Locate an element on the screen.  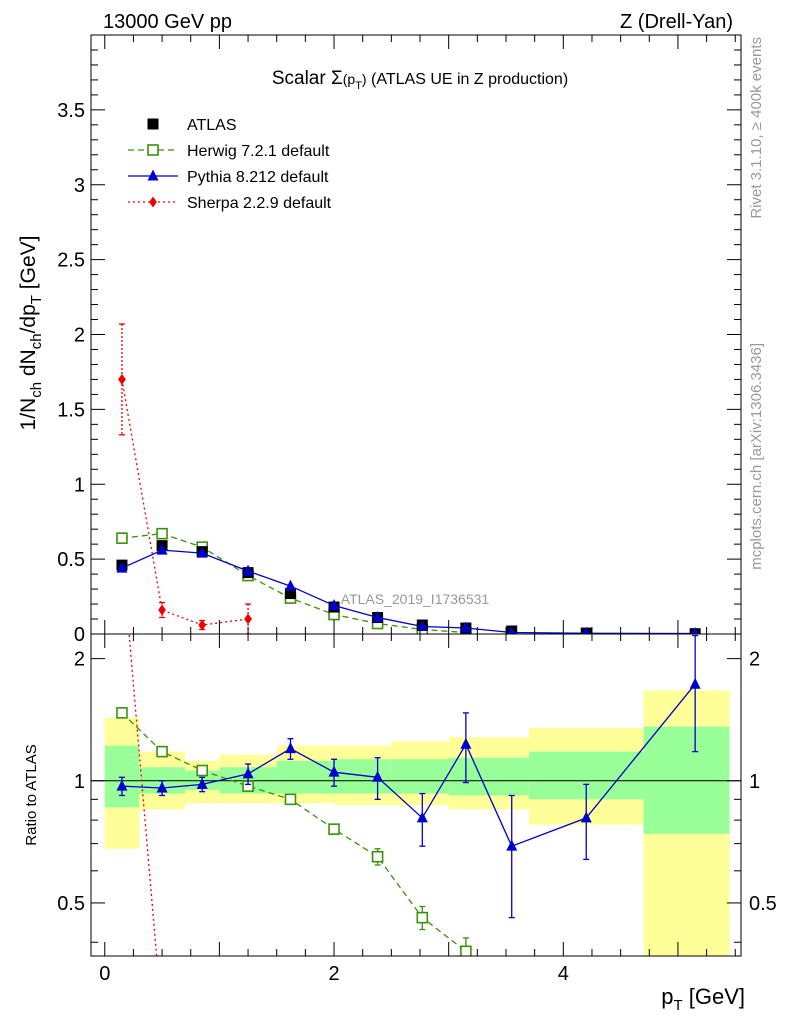
ratio-sherpa-line is located at coordinates (143, 795).